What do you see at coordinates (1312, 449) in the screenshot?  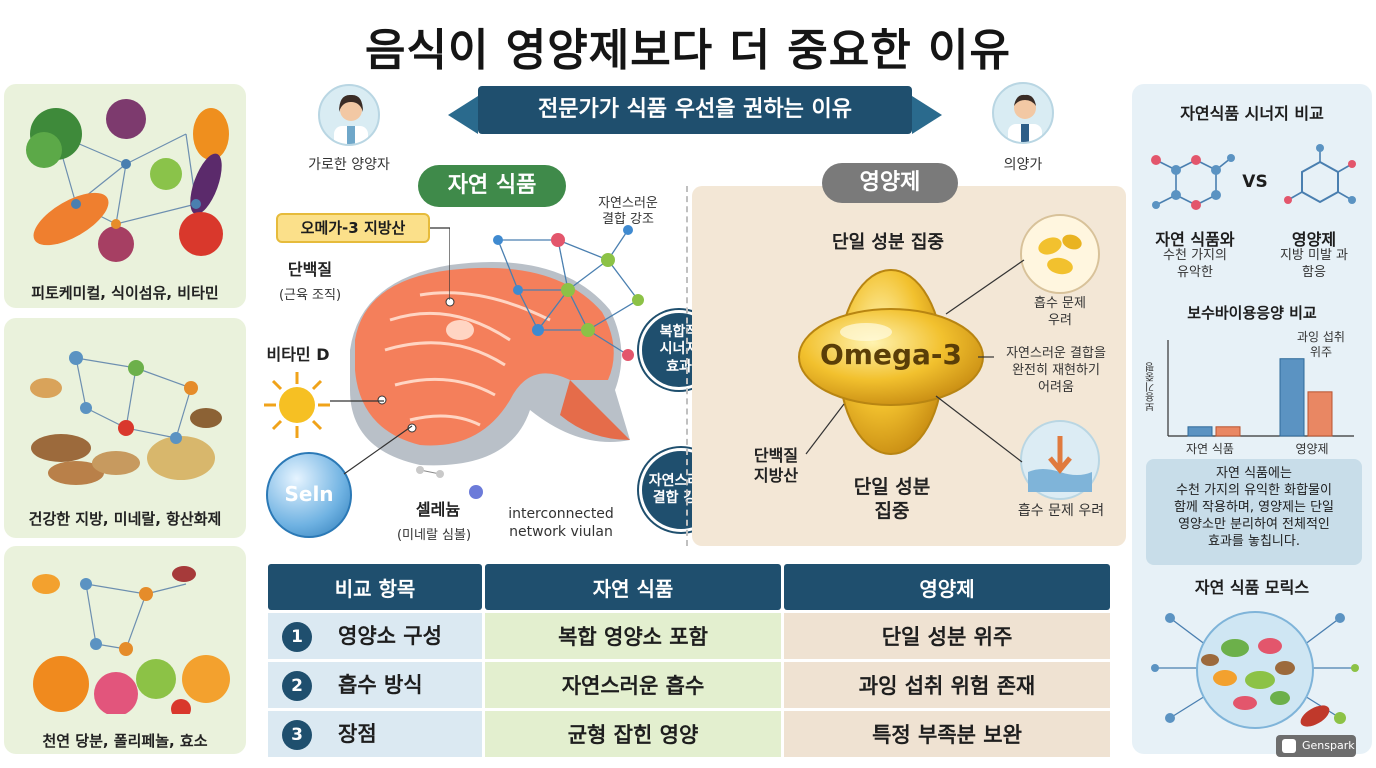 I see `chart-x-tick: 영양제` at bounding box center [1312, 449].